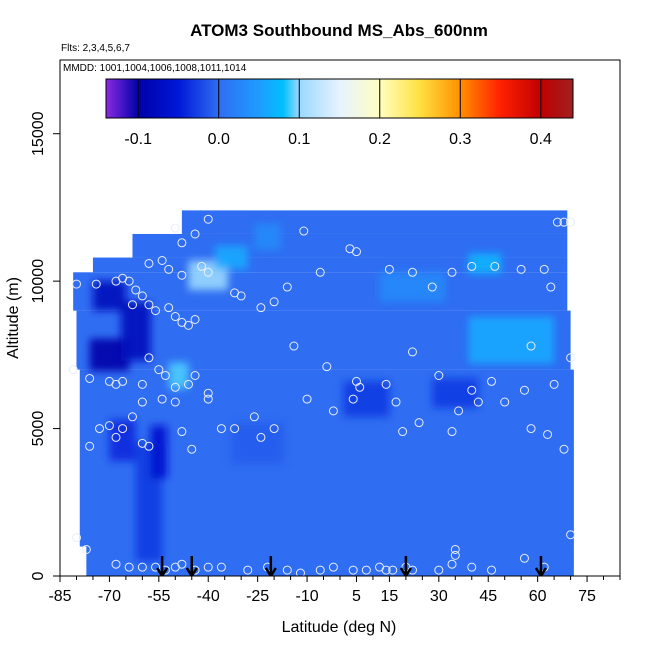 The image size is (650, 650). I want to click on x-tick-label: -55, so click(158, 596).